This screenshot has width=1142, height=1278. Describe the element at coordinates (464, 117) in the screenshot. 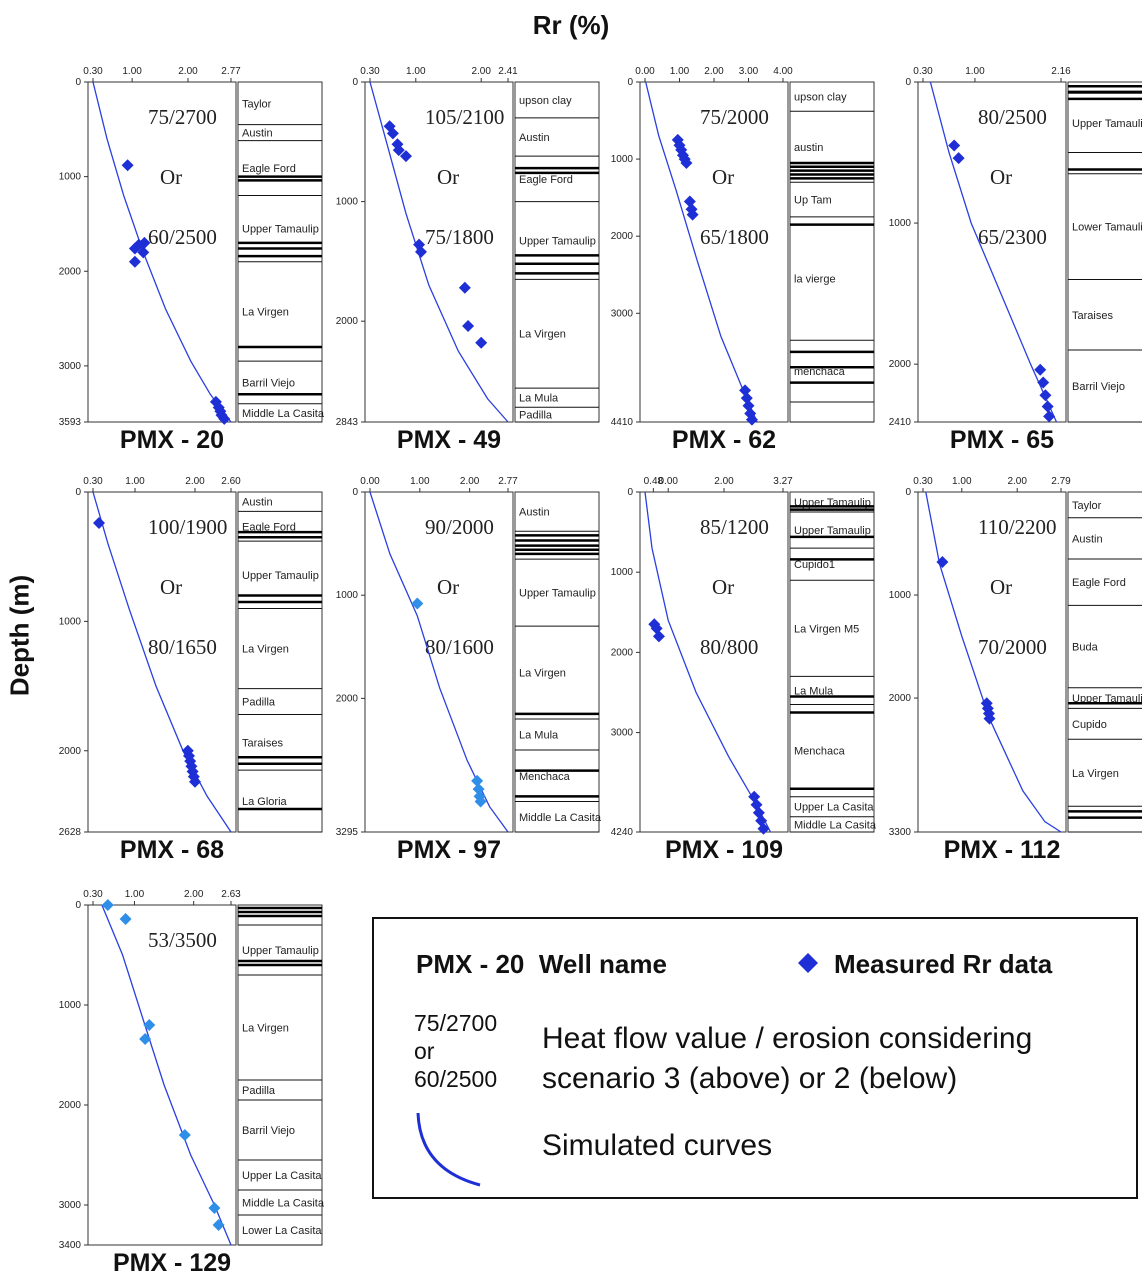

I see `heat-flow-above: 105/2100` at that location.